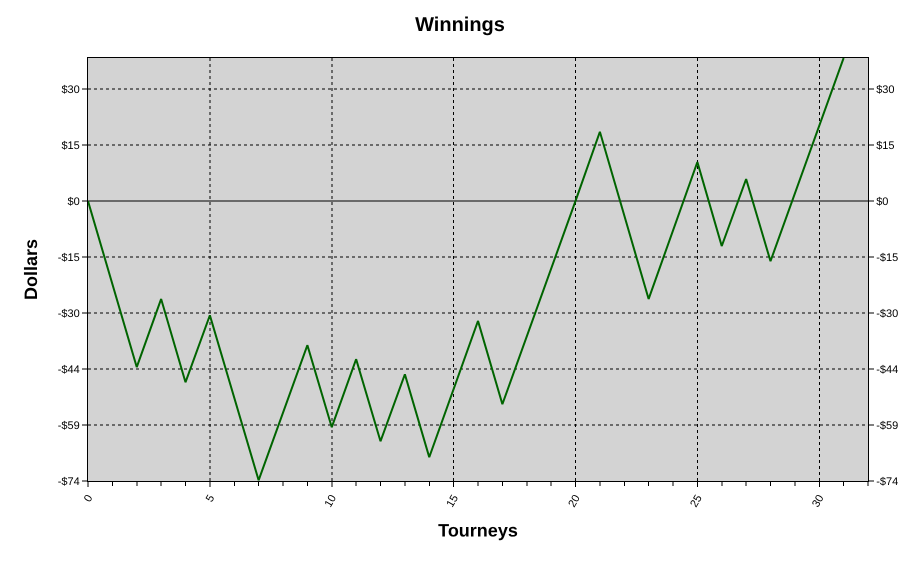  What do you see at coordinates (70, 146) in the screenshot?
I see `y-tick-label: $15` at bounding box center [70, 146].